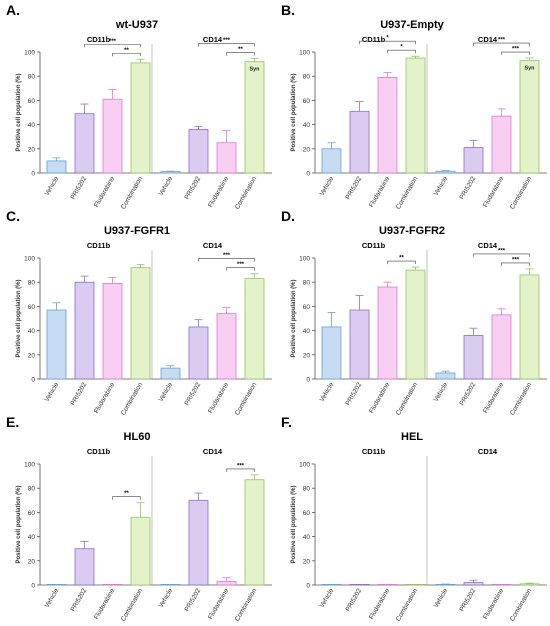  I want to click on panel-title: wt-U937, so click(136, 25).